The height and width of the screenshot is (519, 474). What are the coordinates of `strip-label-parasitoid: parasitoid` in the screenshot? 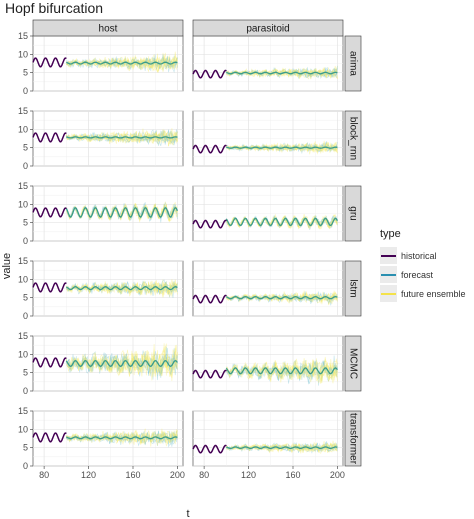 It's located at (267, 29).